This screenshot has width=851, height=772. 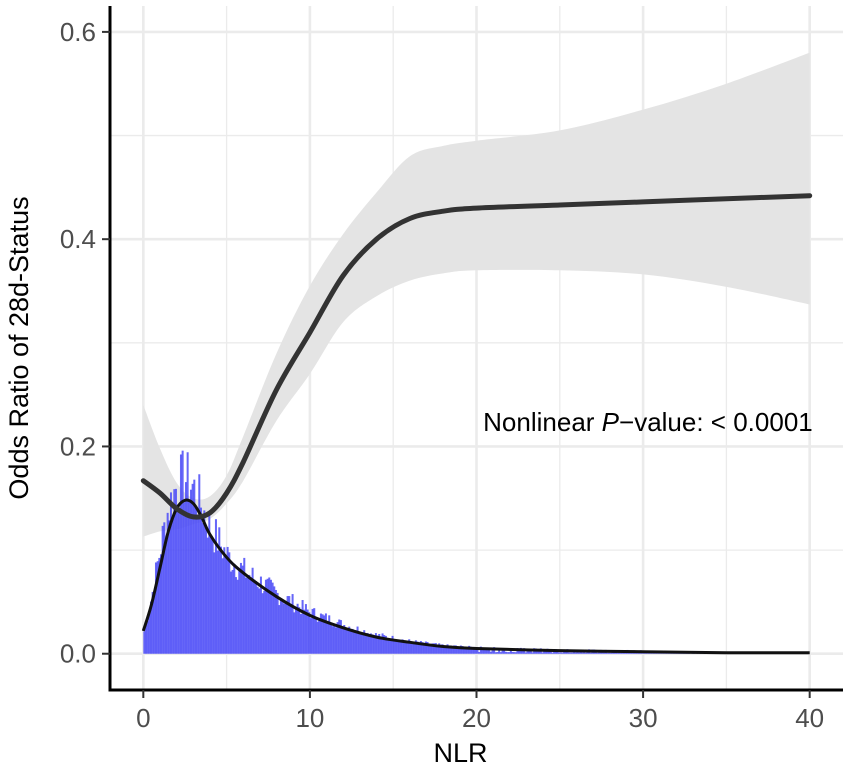 What do you see at coordinates (78, 32) in the screenshot?
I see `y-tick-label: 0.6` at bounding box center [78, 32].